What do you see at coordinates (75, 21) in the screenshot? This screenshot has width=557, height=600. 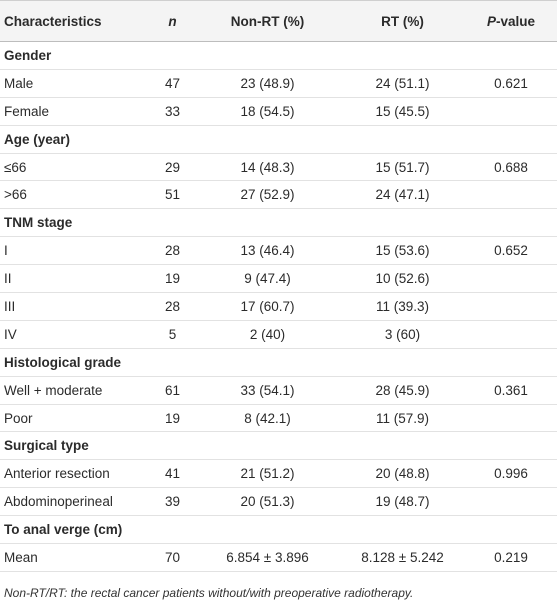 I see `header-cell: Characteristics` at bounding box center [75, 21].